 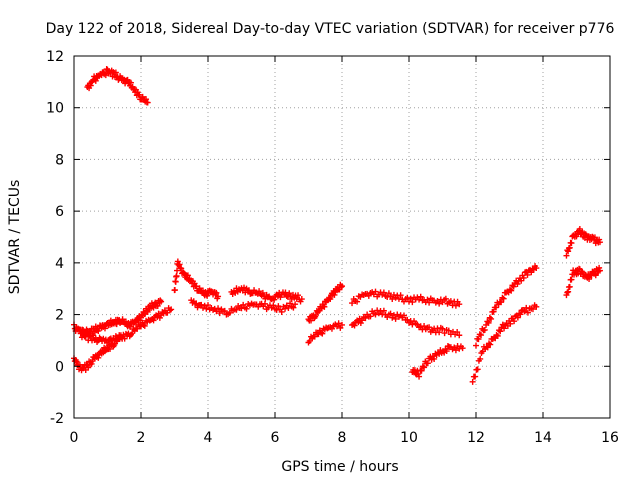 I want to click on x-tick-label: 10, so click(x=409, y=438).